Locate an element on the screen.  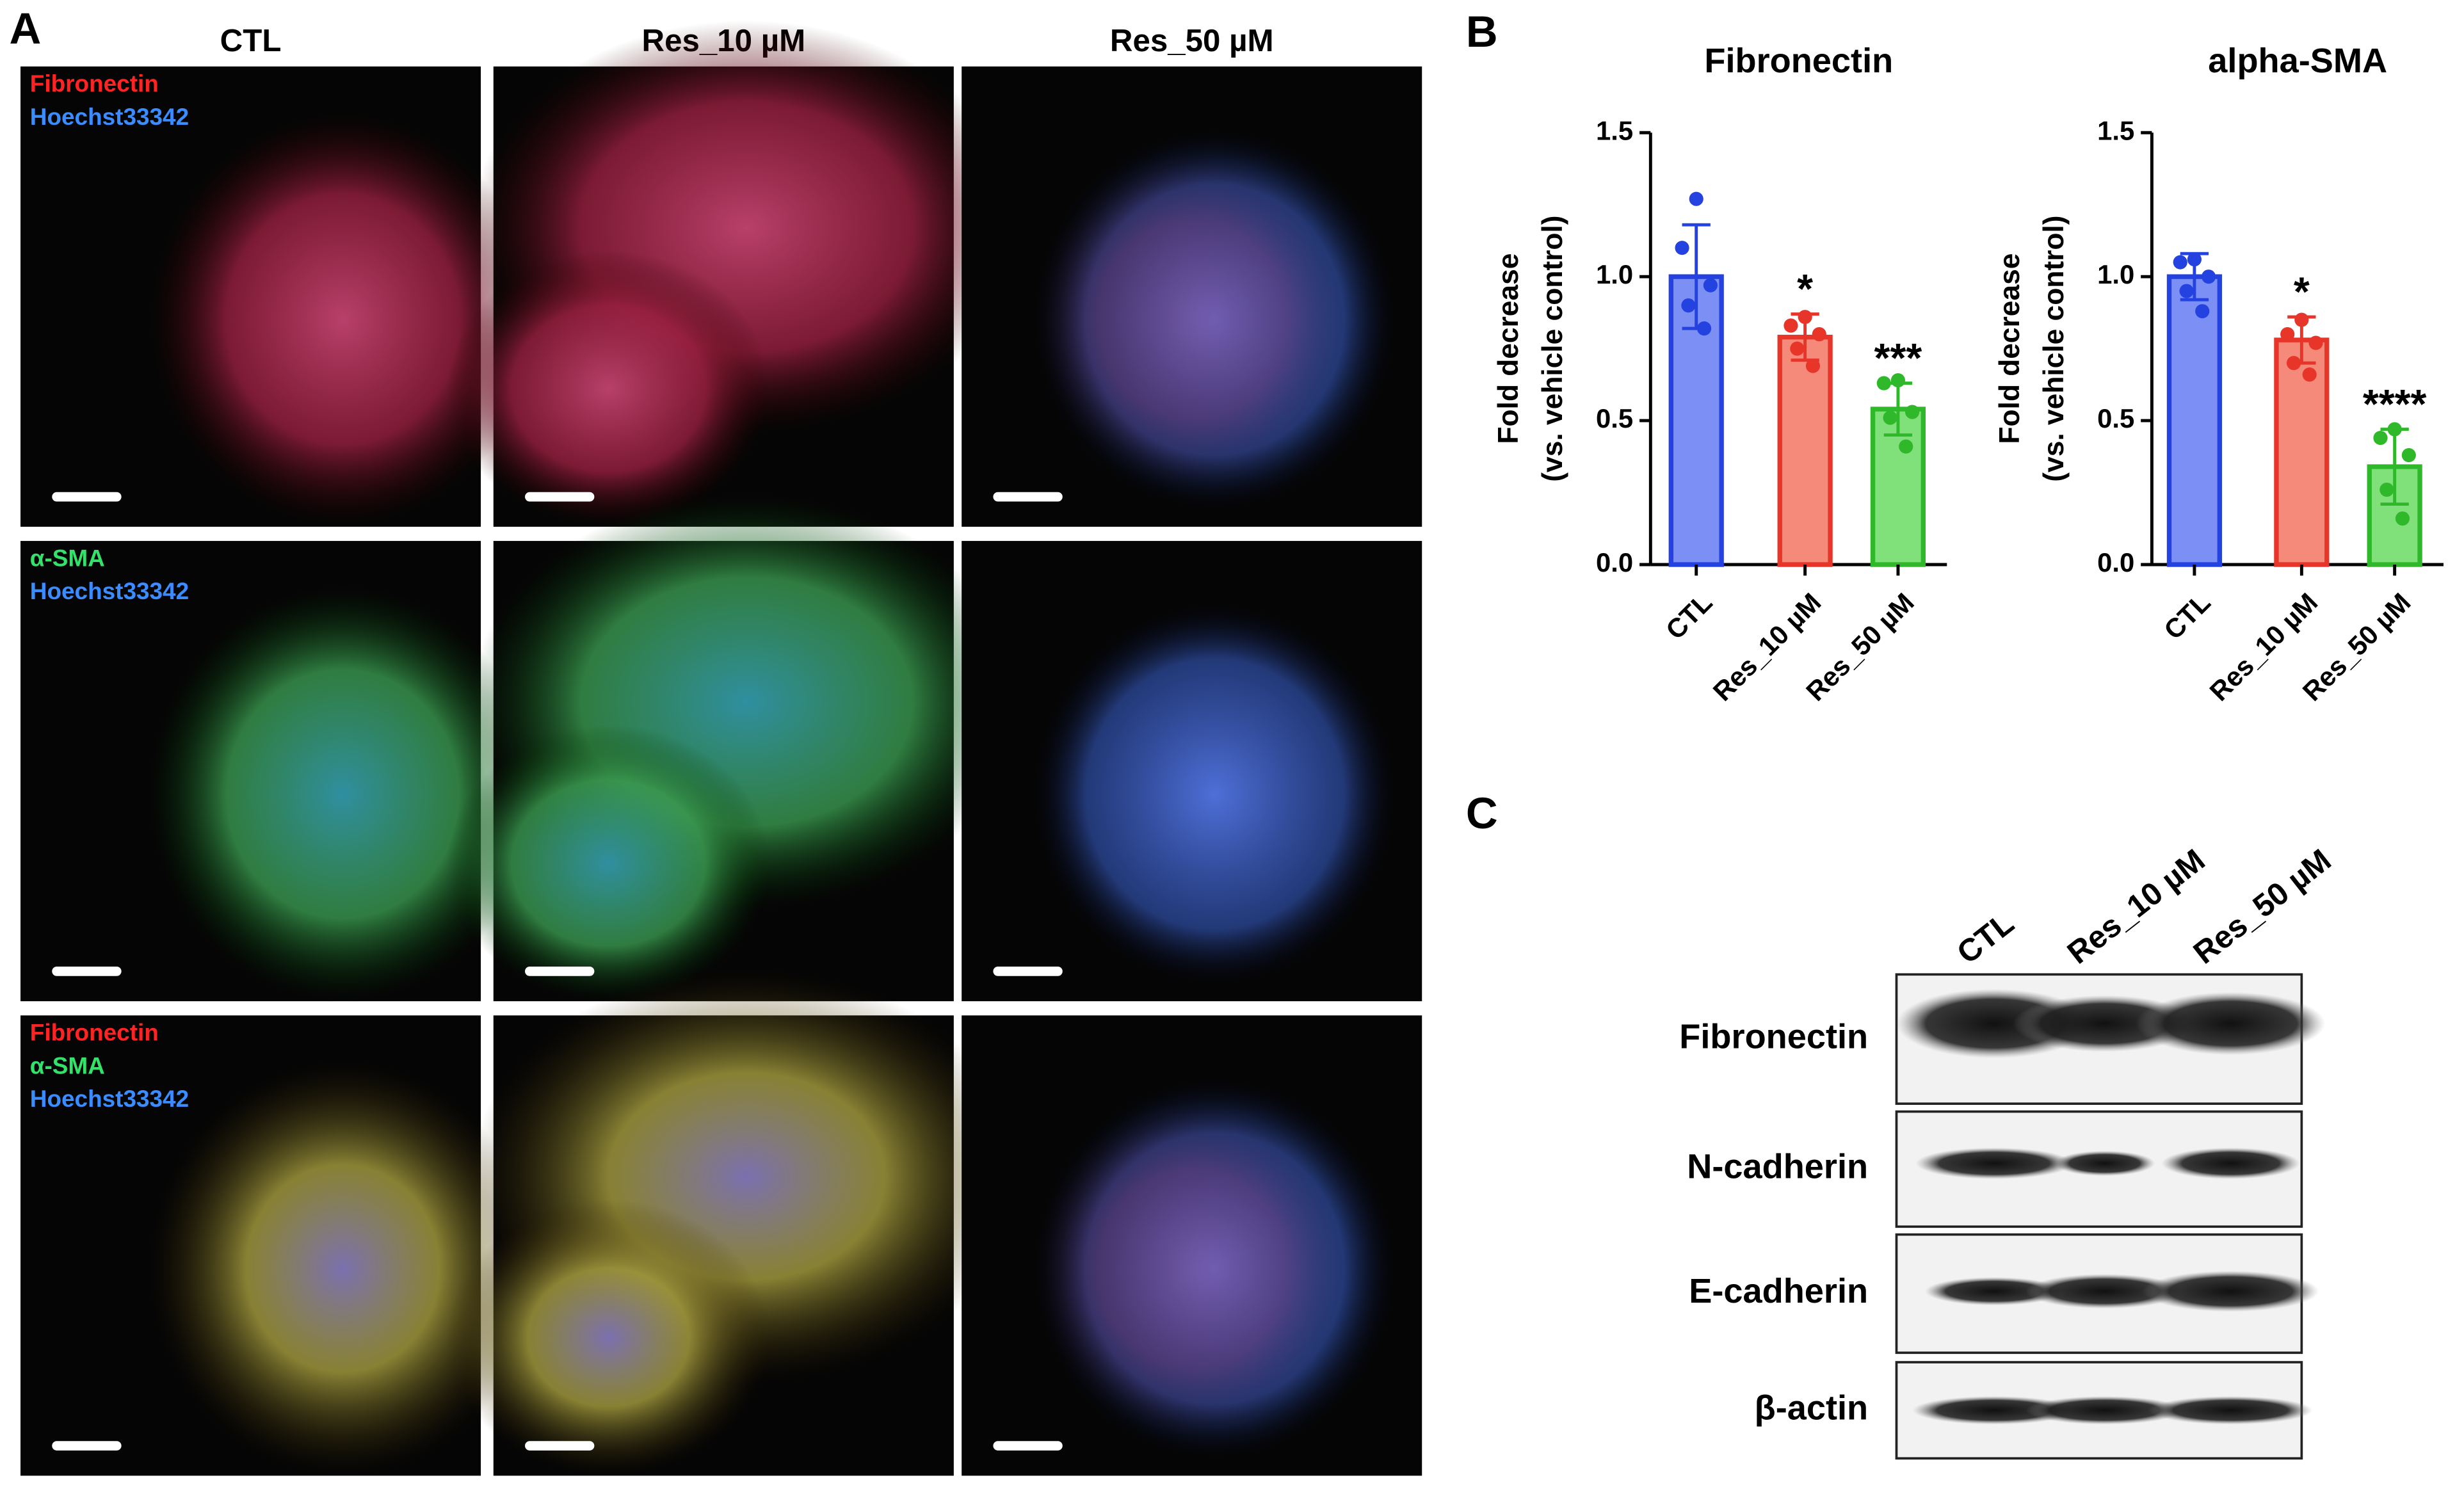
protein-label: Fibronectin is located at coordinates (1773, 1037).